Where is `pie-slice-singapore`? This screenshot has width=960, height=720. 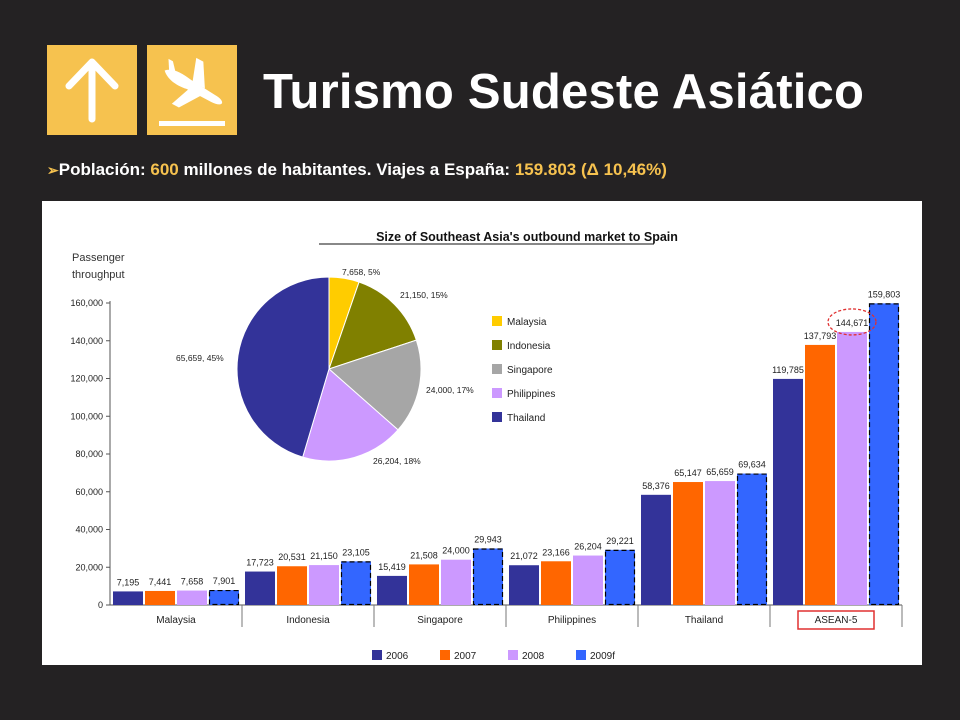
pie-slice-singapore is located at coordinates (375, 385).